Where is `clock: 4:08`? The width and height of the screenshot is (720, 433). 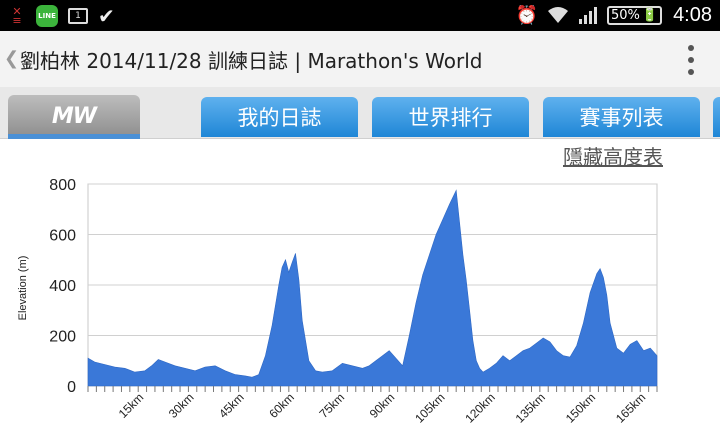 clock: 4:08 is located at coordinates (692, 14).